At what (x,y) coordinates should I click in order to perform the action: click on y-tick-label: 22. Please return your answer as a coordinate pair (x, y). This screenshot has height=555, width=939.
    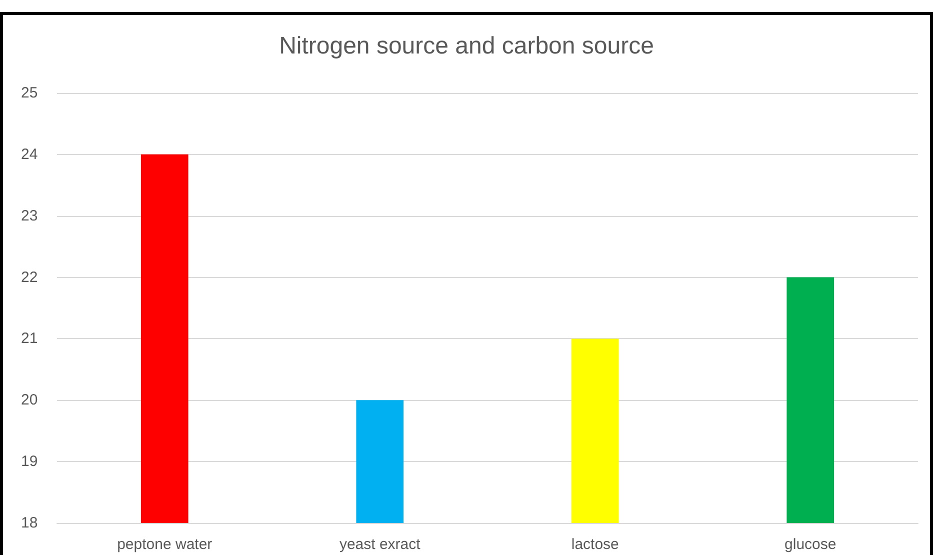
    Looking at the image, I should click on (29, 277).